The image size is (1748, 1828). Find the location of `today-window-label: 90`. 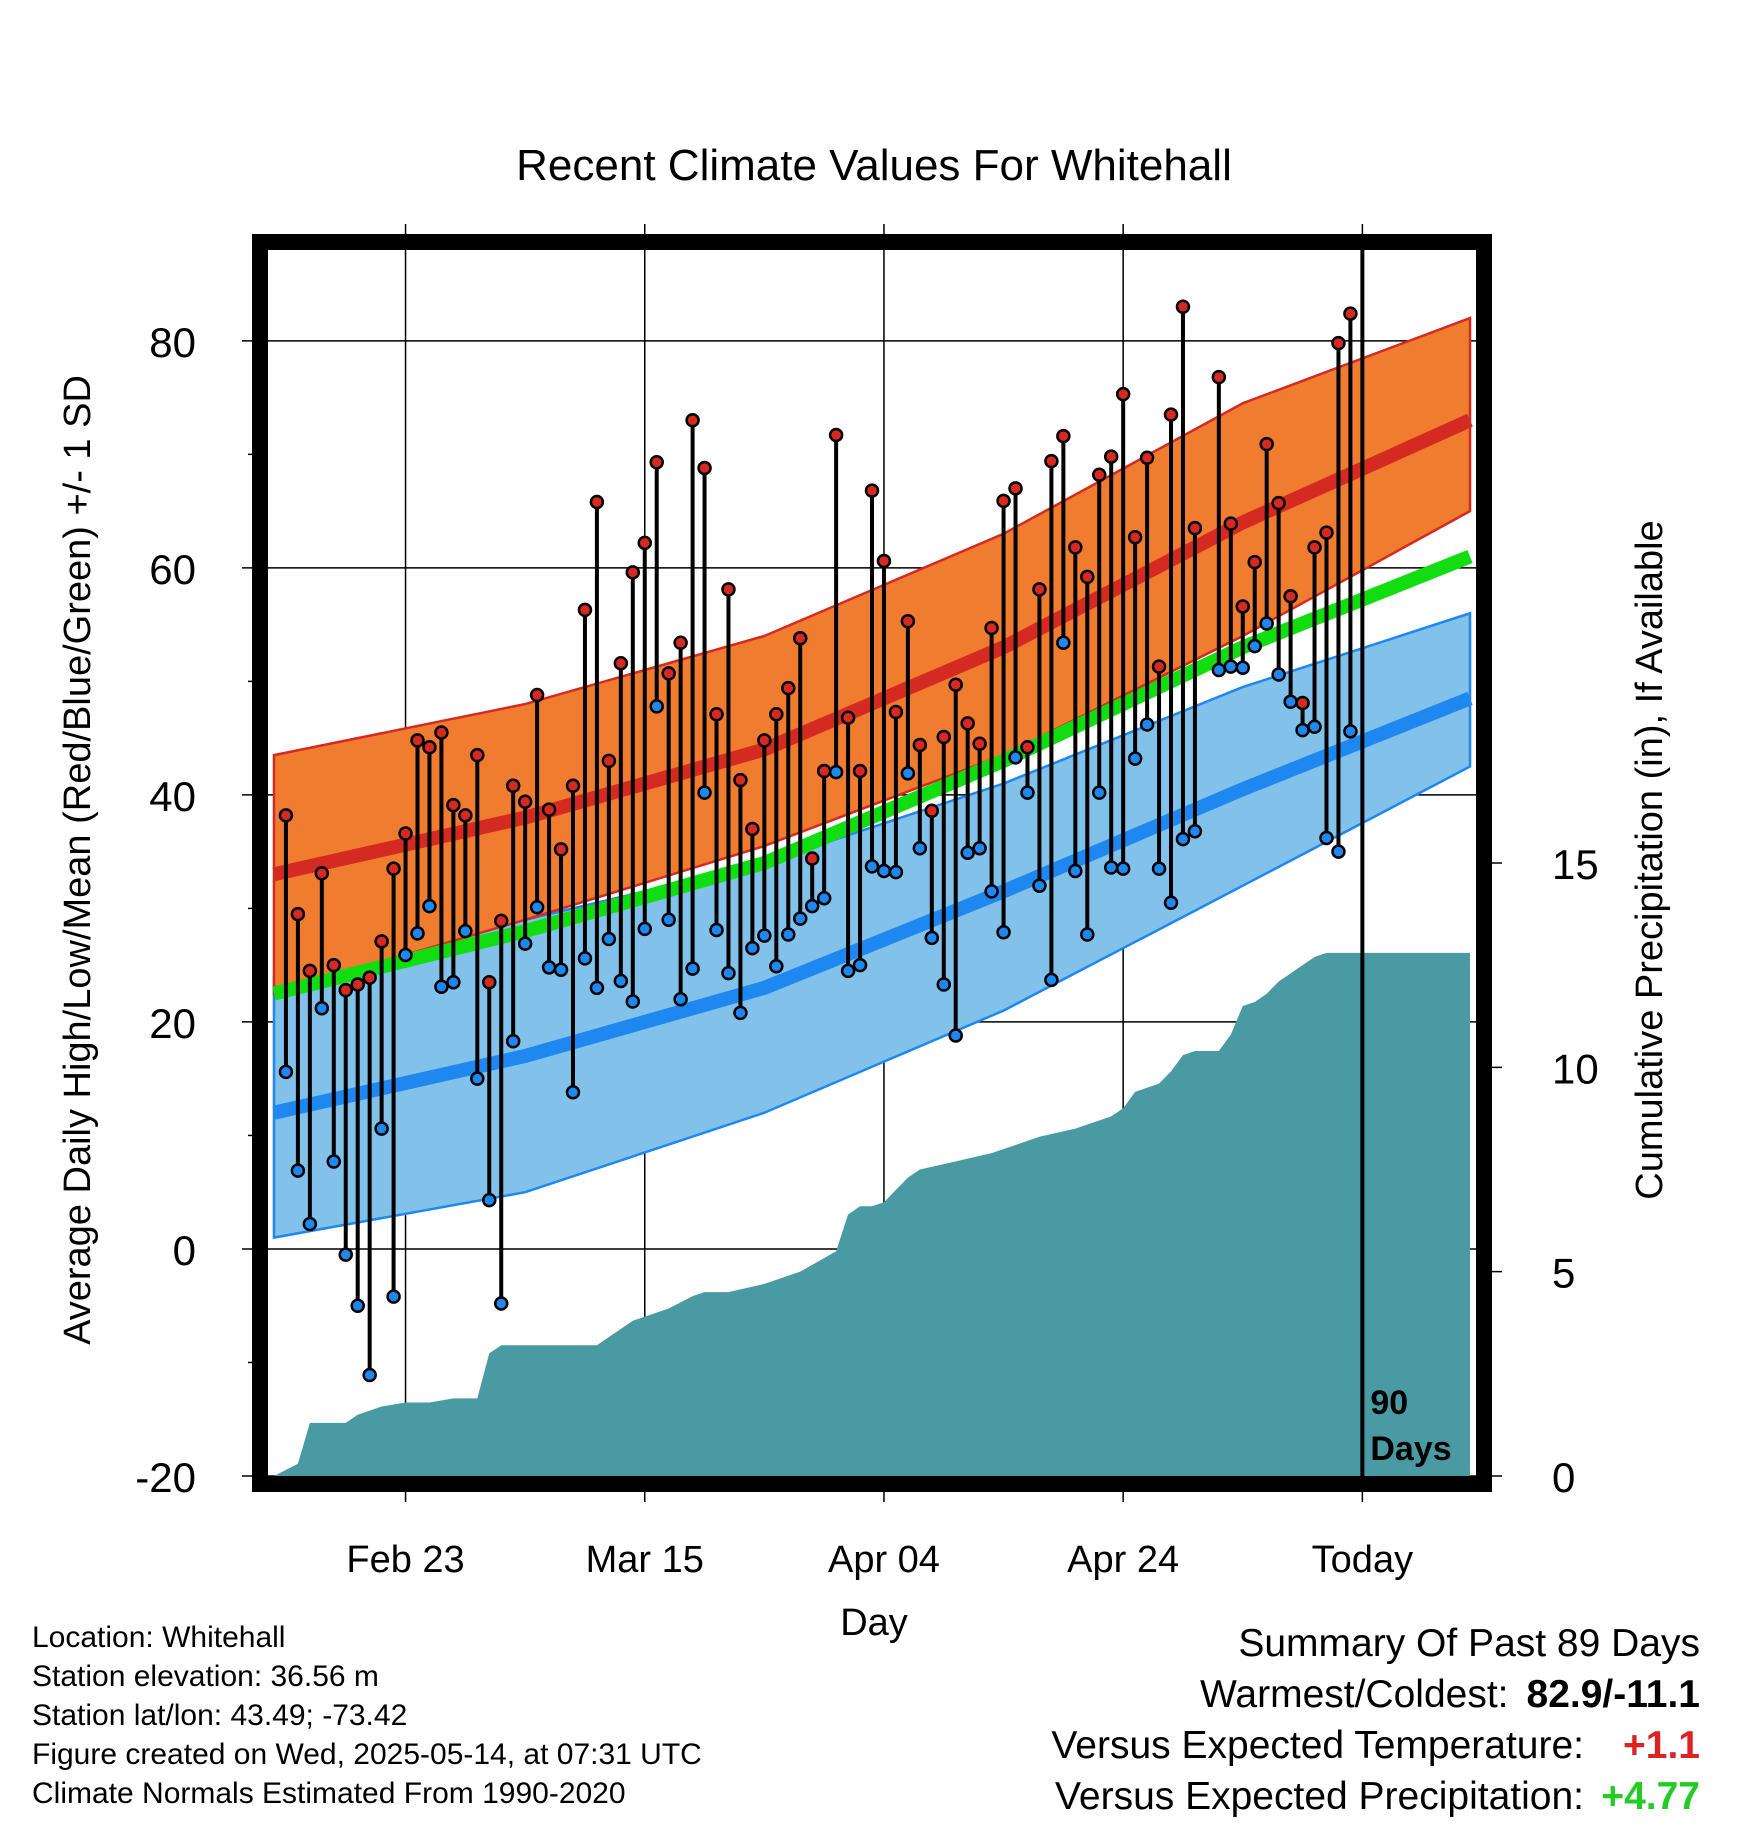

today-window-label: 90 is located at coordinates (1389, 1403).